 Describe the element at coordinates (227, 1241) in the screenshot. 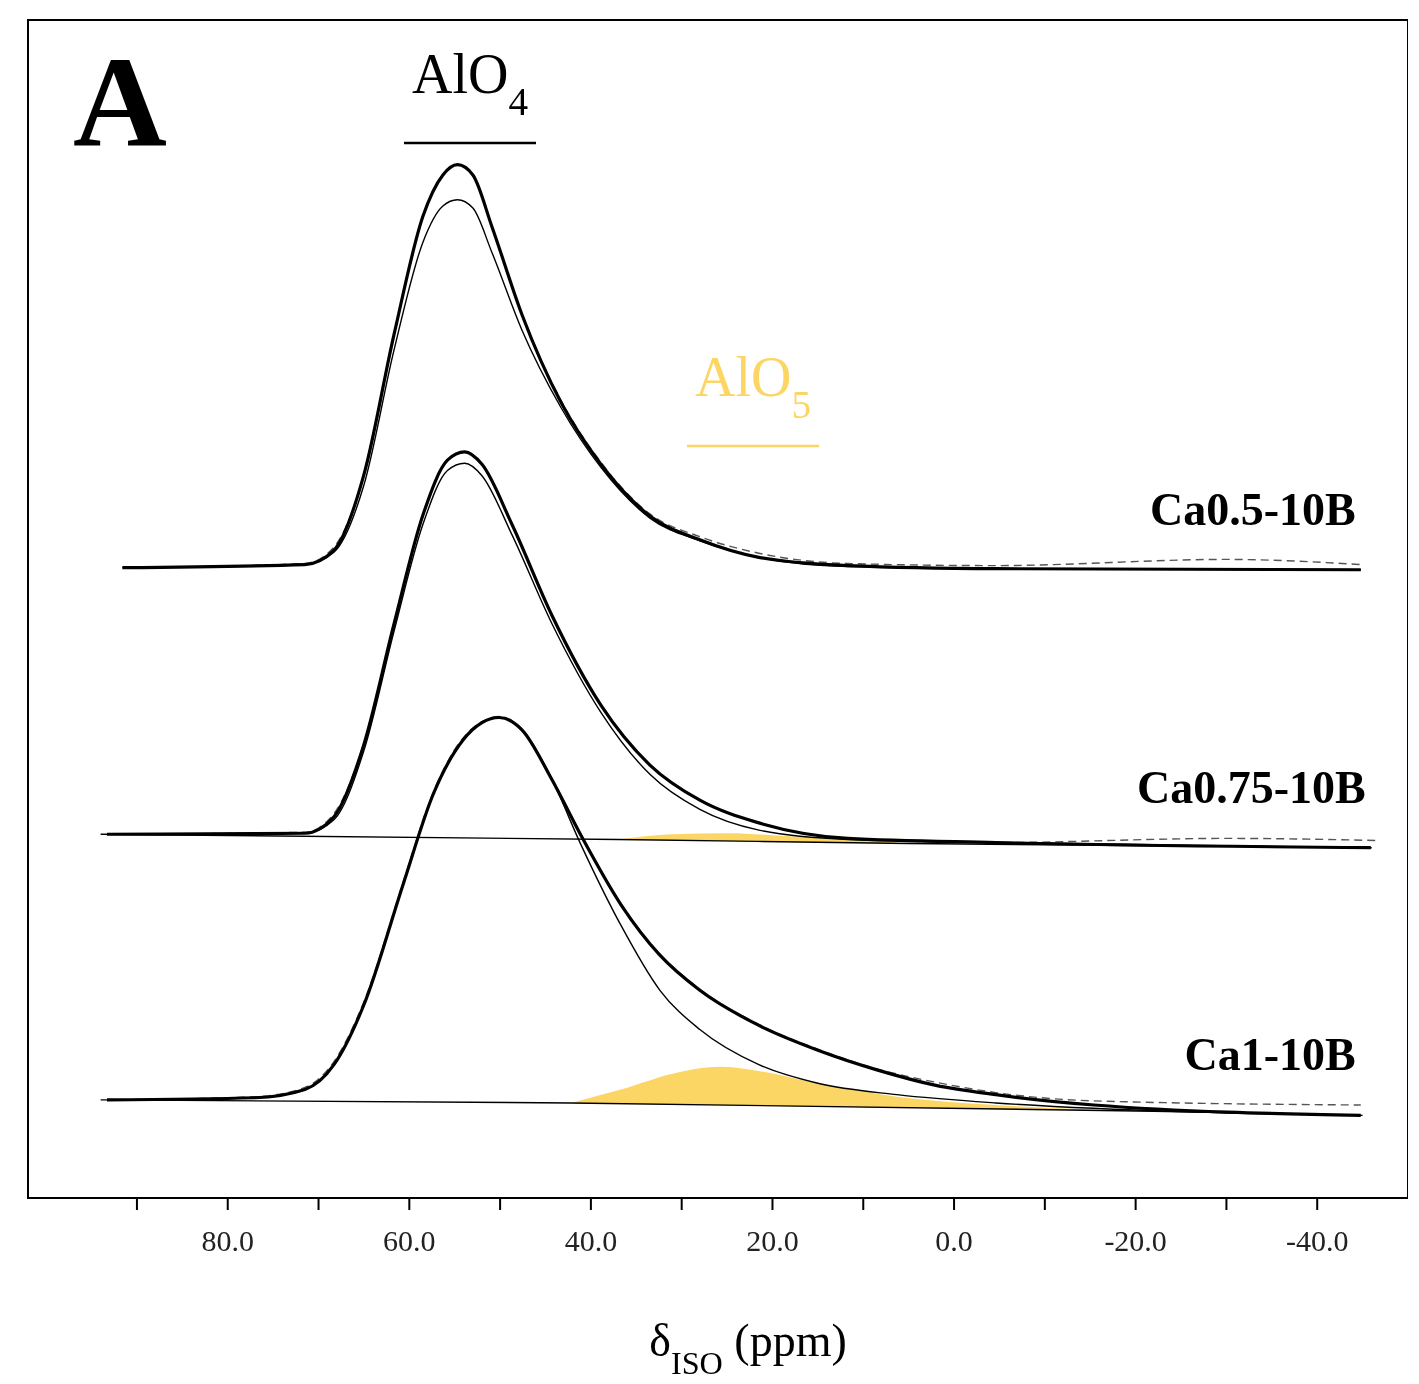

I see `x-tick-label: 80.0` at that location.